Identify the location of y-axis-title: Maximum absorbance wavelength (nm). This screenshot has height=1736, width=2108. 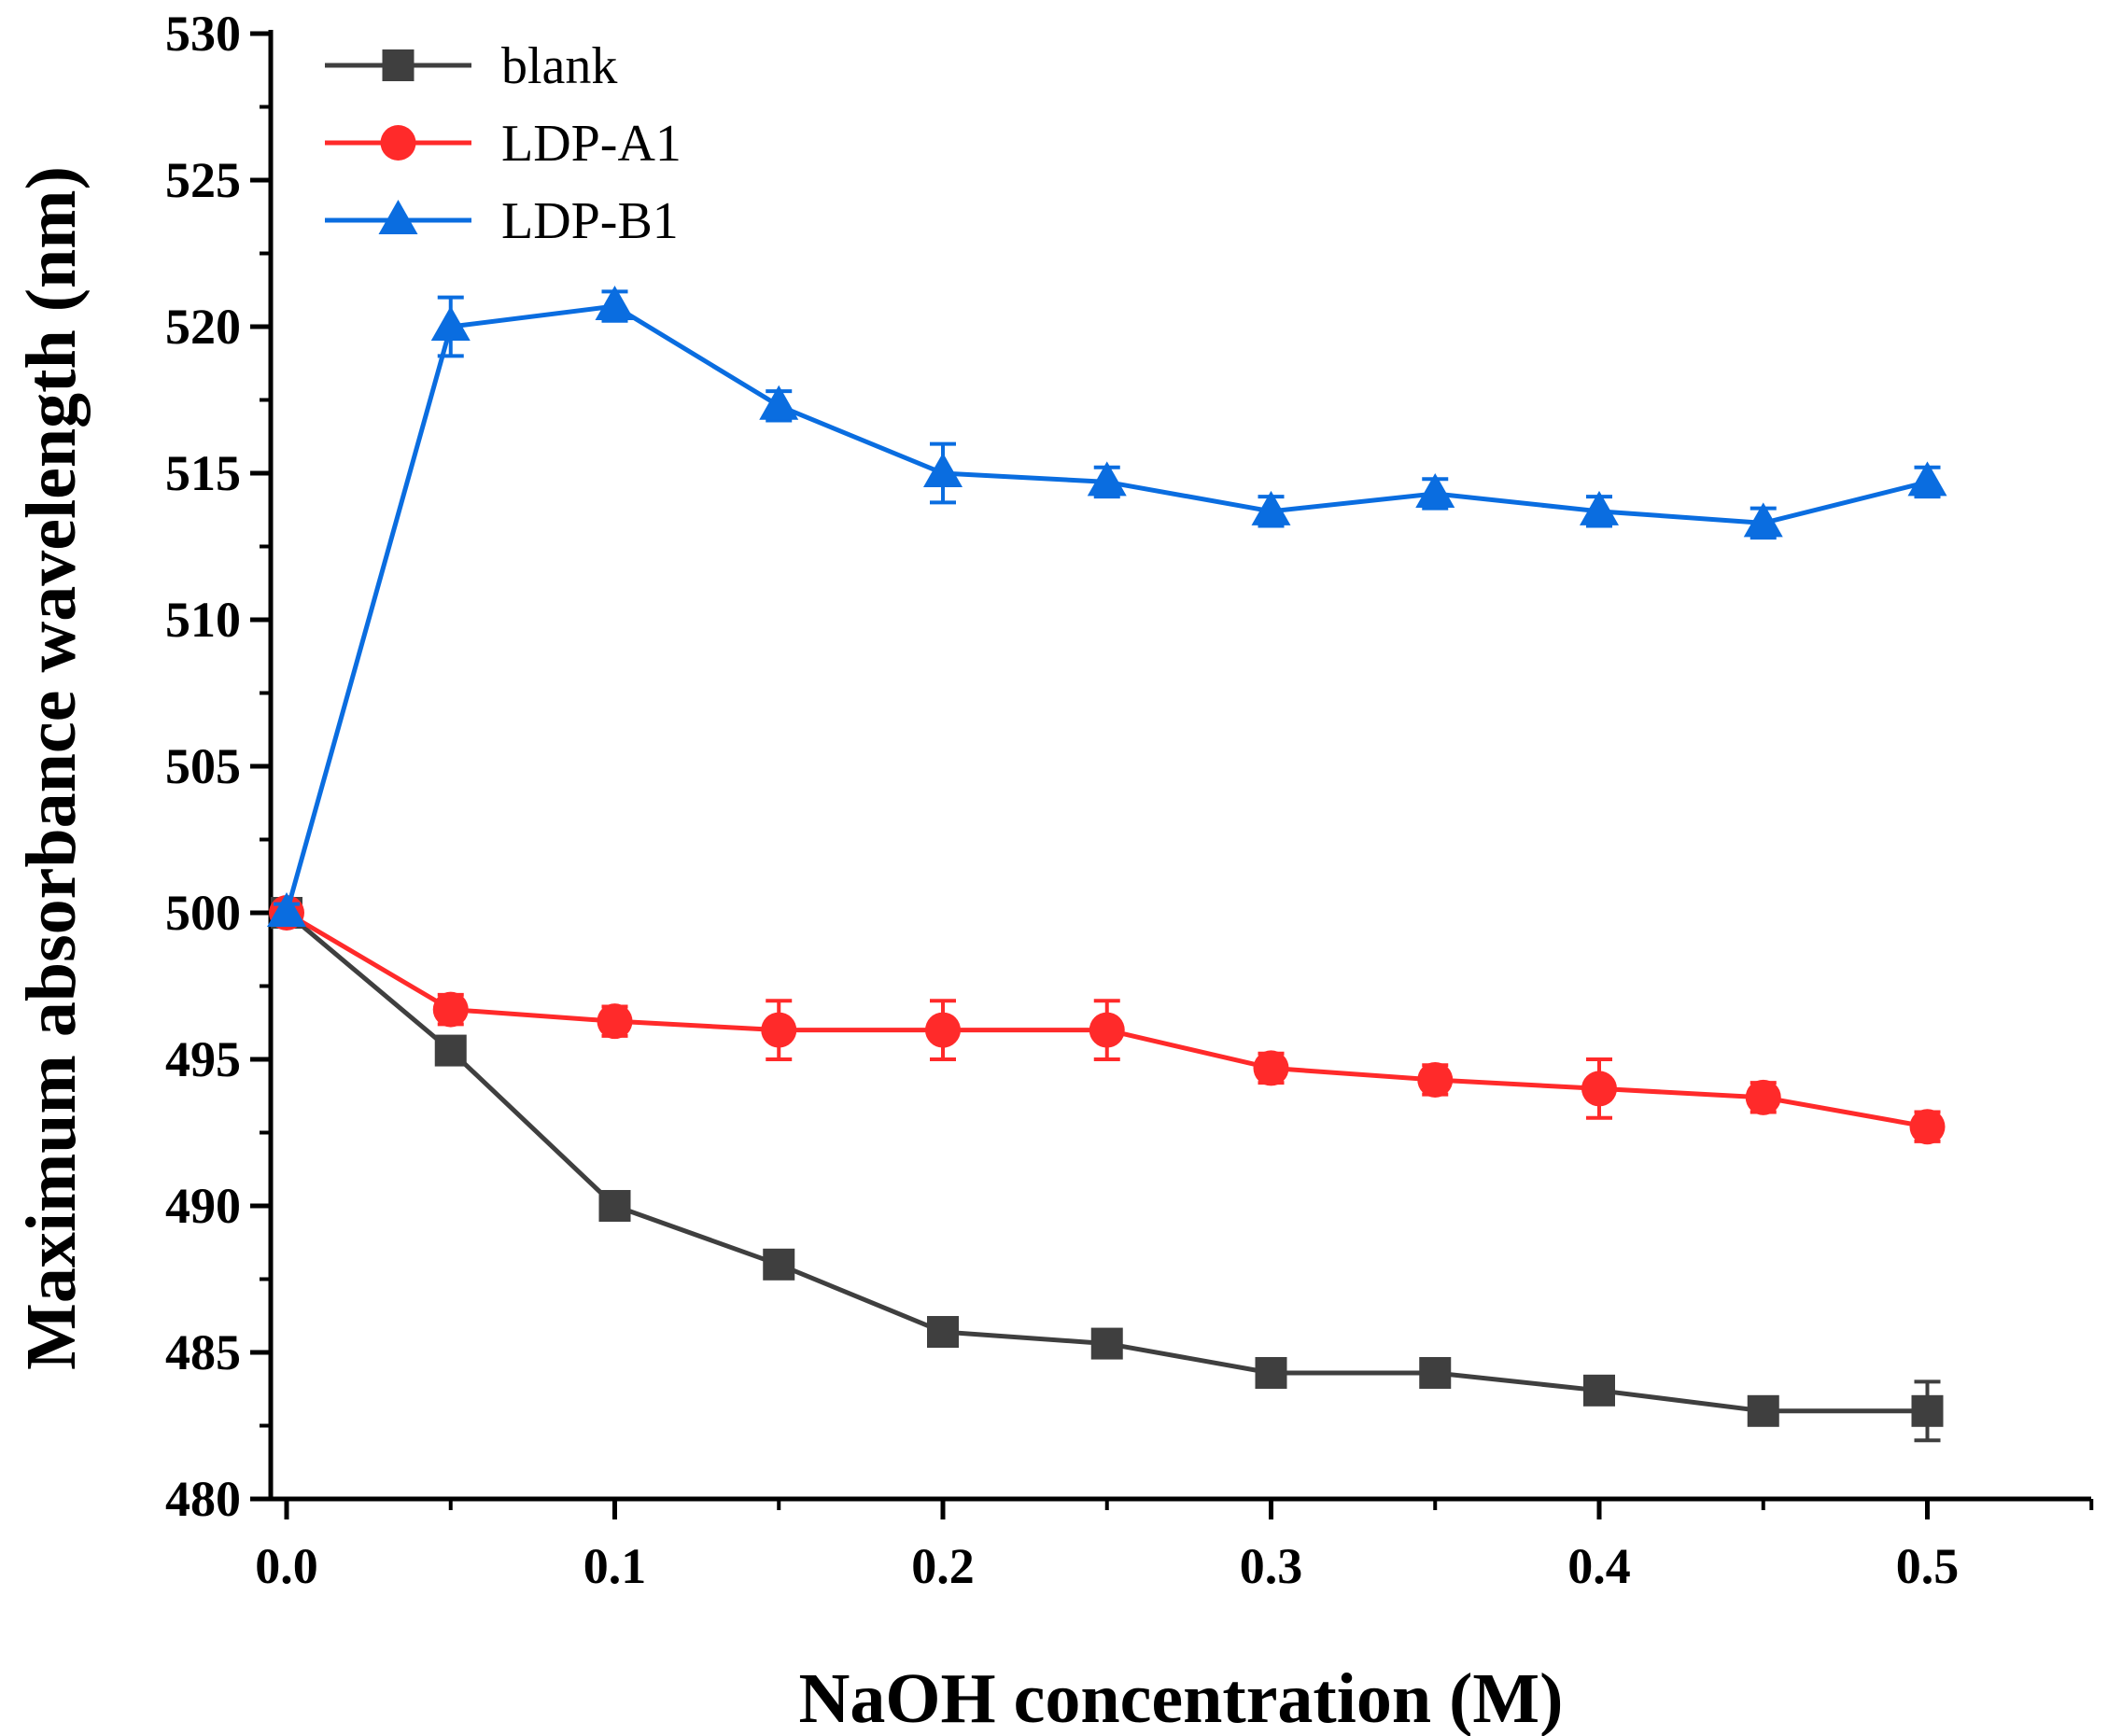
(51, 768).